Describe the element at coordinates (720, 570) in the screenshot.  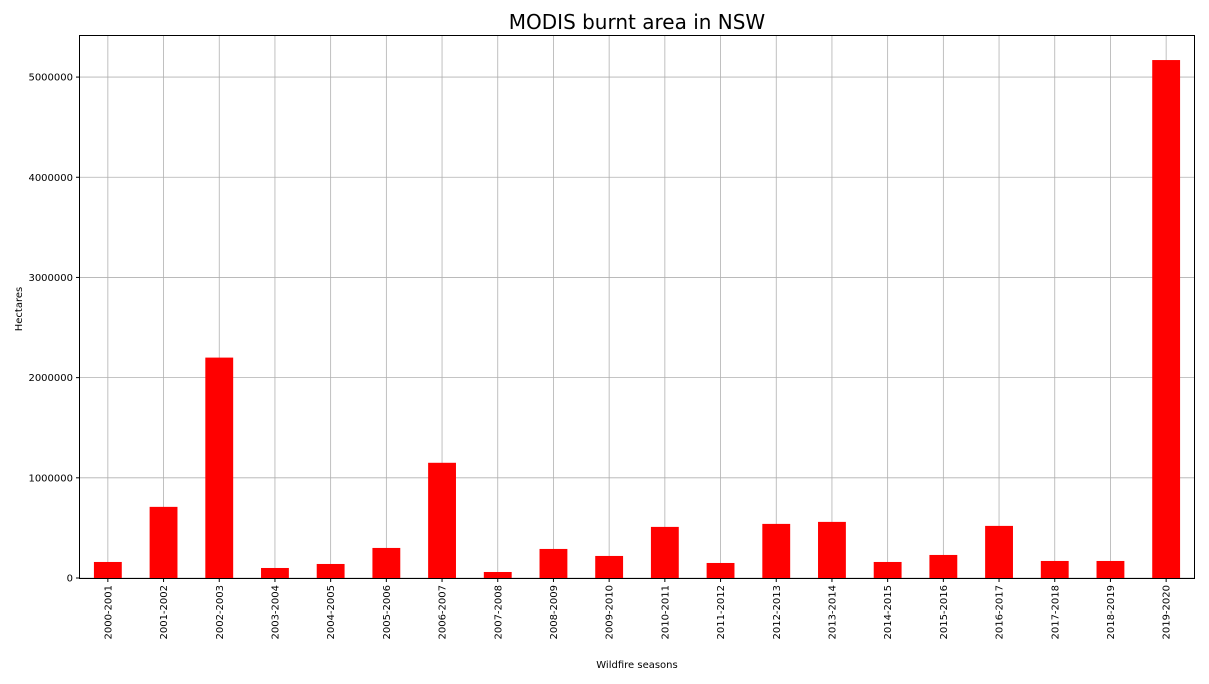
I see `bar-2011-2012` at that location.